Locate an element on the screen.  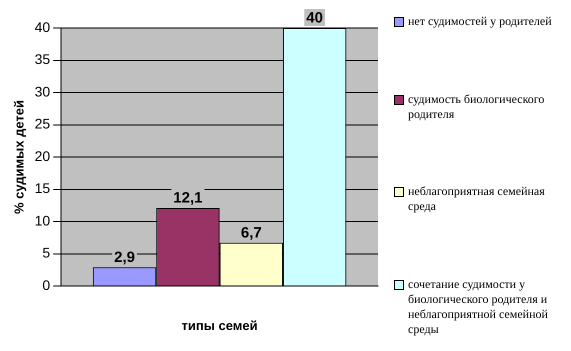
y-tick-label: 30 is located at coordinates (42, 91).